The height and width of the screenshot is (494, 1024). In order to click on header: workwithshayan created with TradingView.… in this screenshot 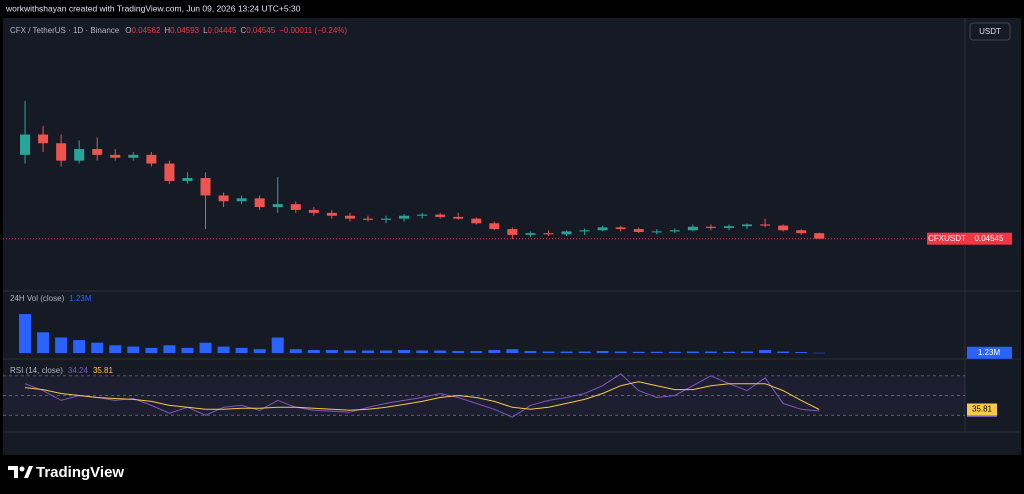, I will do `click(153, 8)`.